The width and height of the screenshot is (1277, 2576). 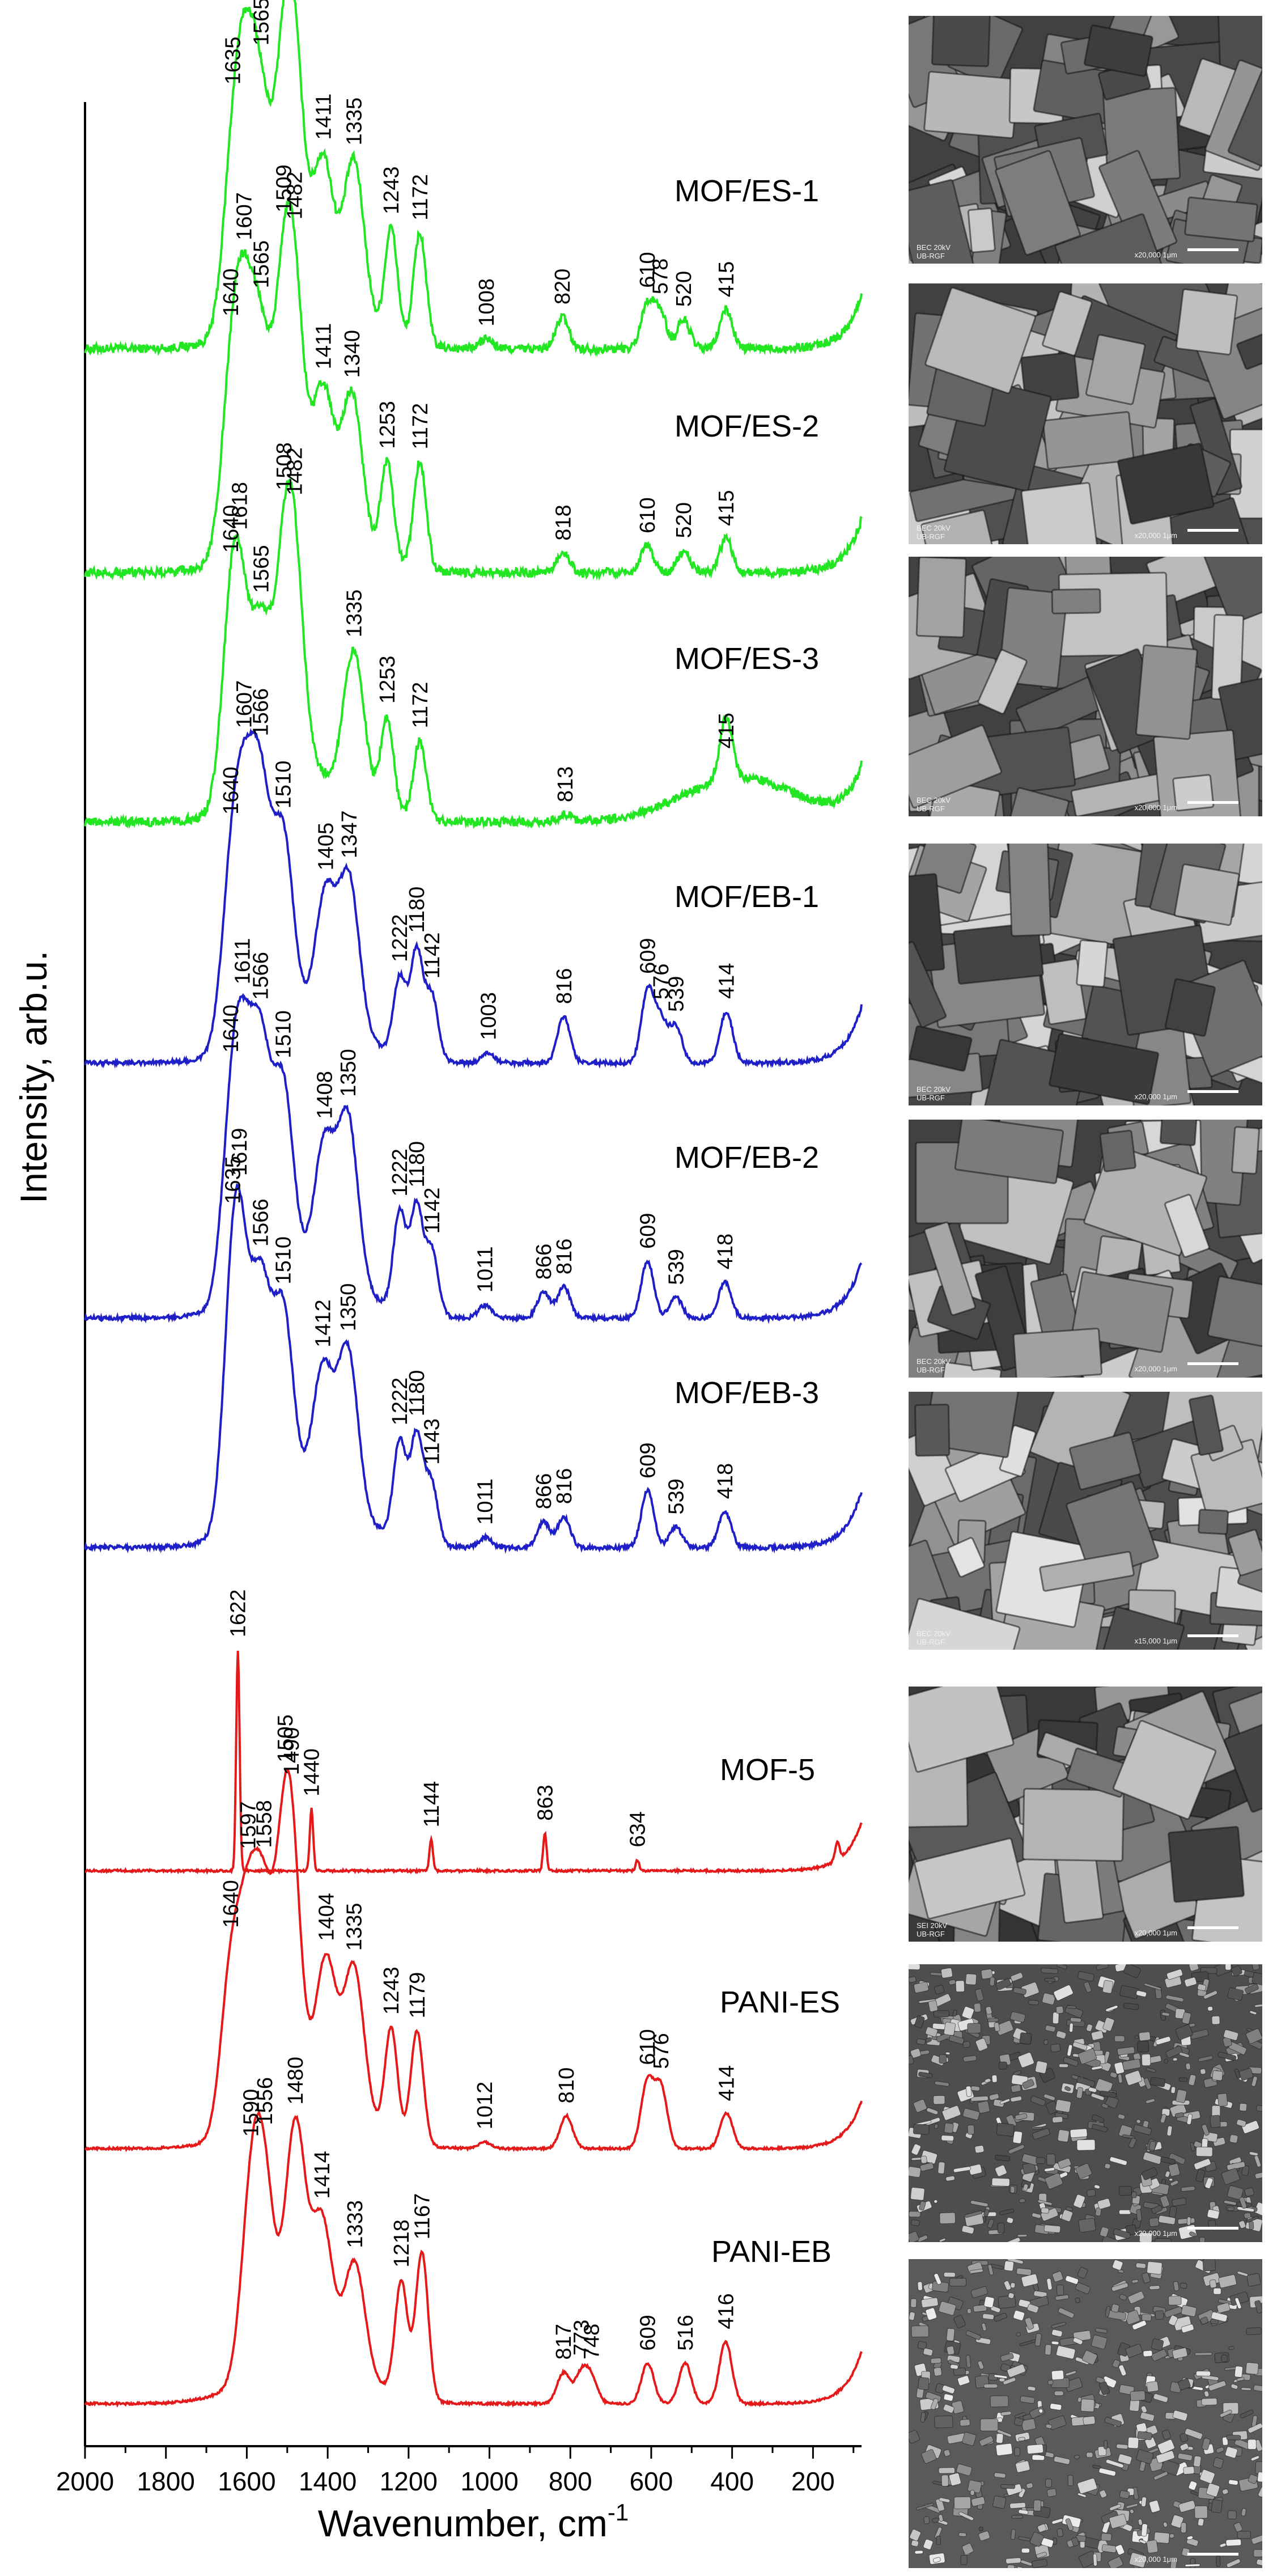 I want to click on peak-label: 1635, so click(x=233, y=61).